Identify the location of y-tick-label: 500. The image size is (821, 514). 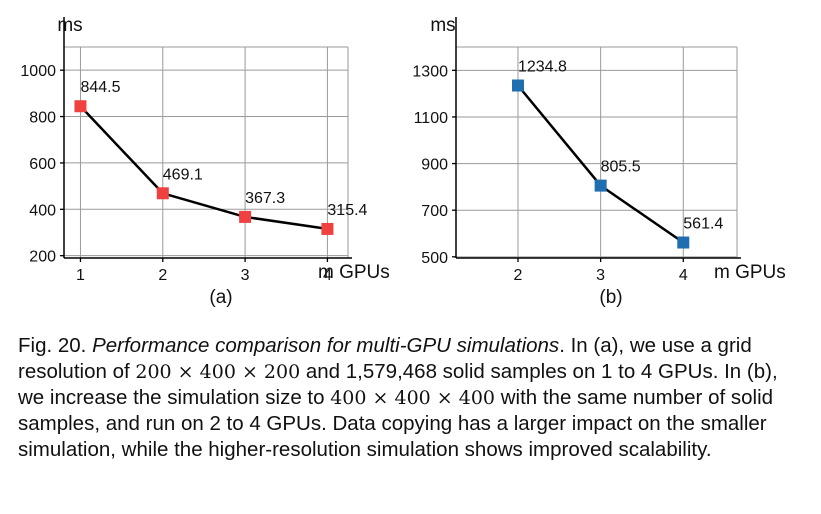
(434, 258).